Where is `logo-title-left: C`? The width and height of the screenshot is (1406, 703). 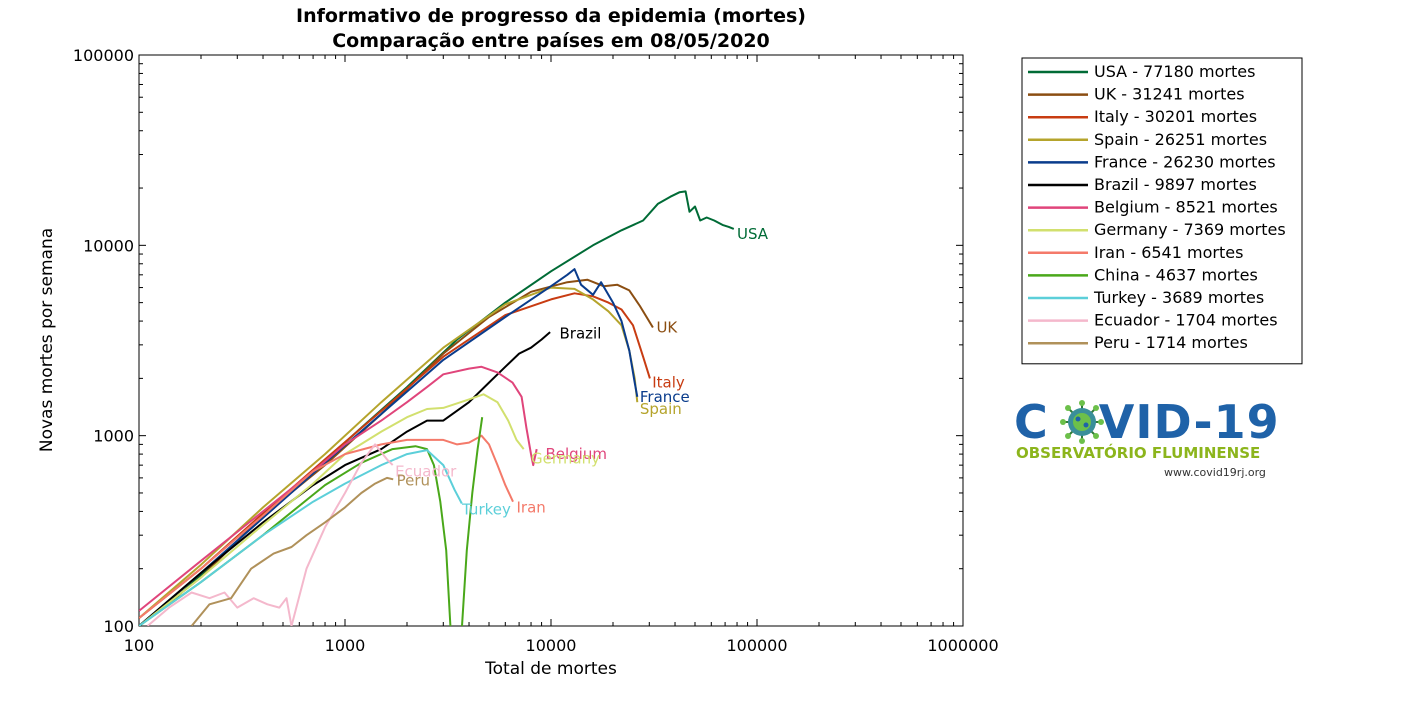 logo-title-left: C is located at coordinates (1031, 422).